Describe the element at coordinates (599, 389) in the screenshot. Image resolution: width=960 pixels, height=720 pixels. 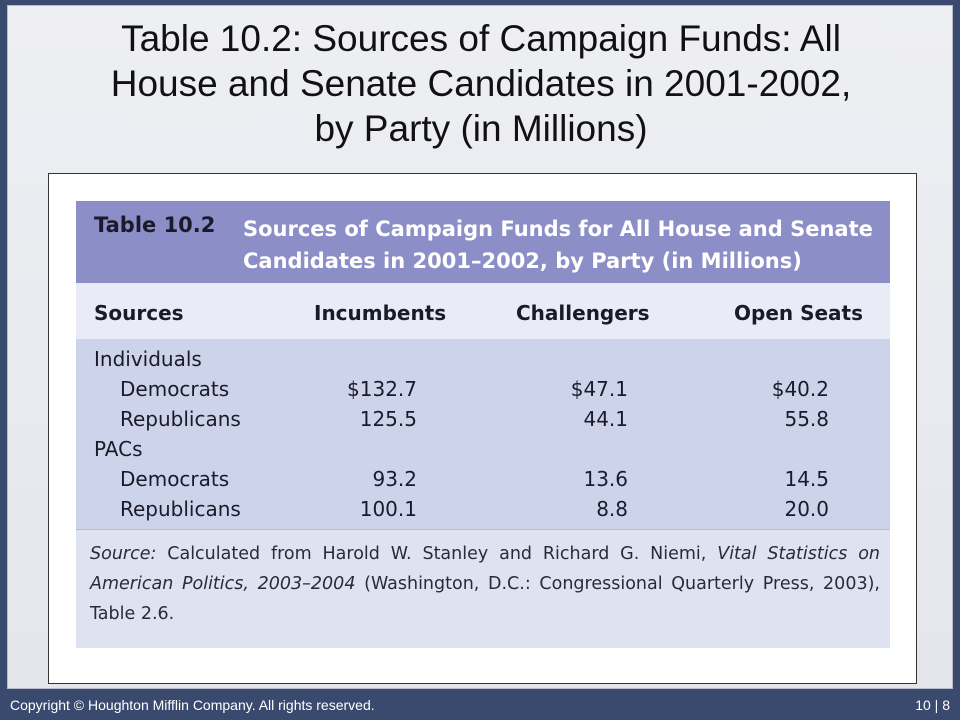
I see `cell-challengers: $47.1` at that location.